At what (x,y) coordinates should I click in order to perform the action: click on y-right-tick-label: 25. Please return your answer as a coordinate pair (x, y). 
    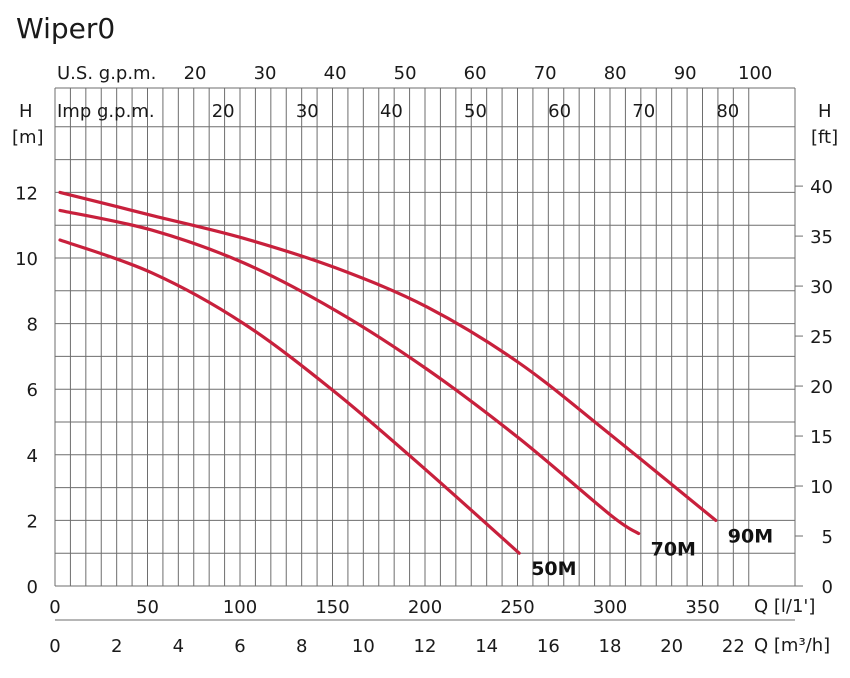
    Looking at the image, I should click on (821, 337).